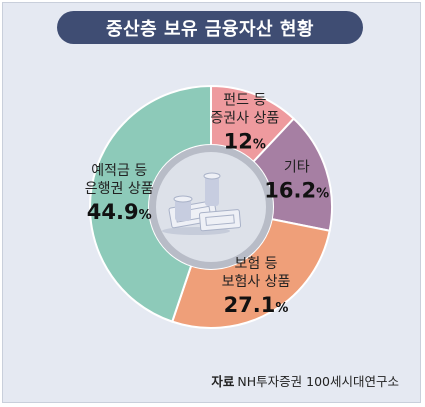  What do you see at coordinates (223, 381) in the screenshot?
I see `source-label: 자료` at bounding box center [223, 381].